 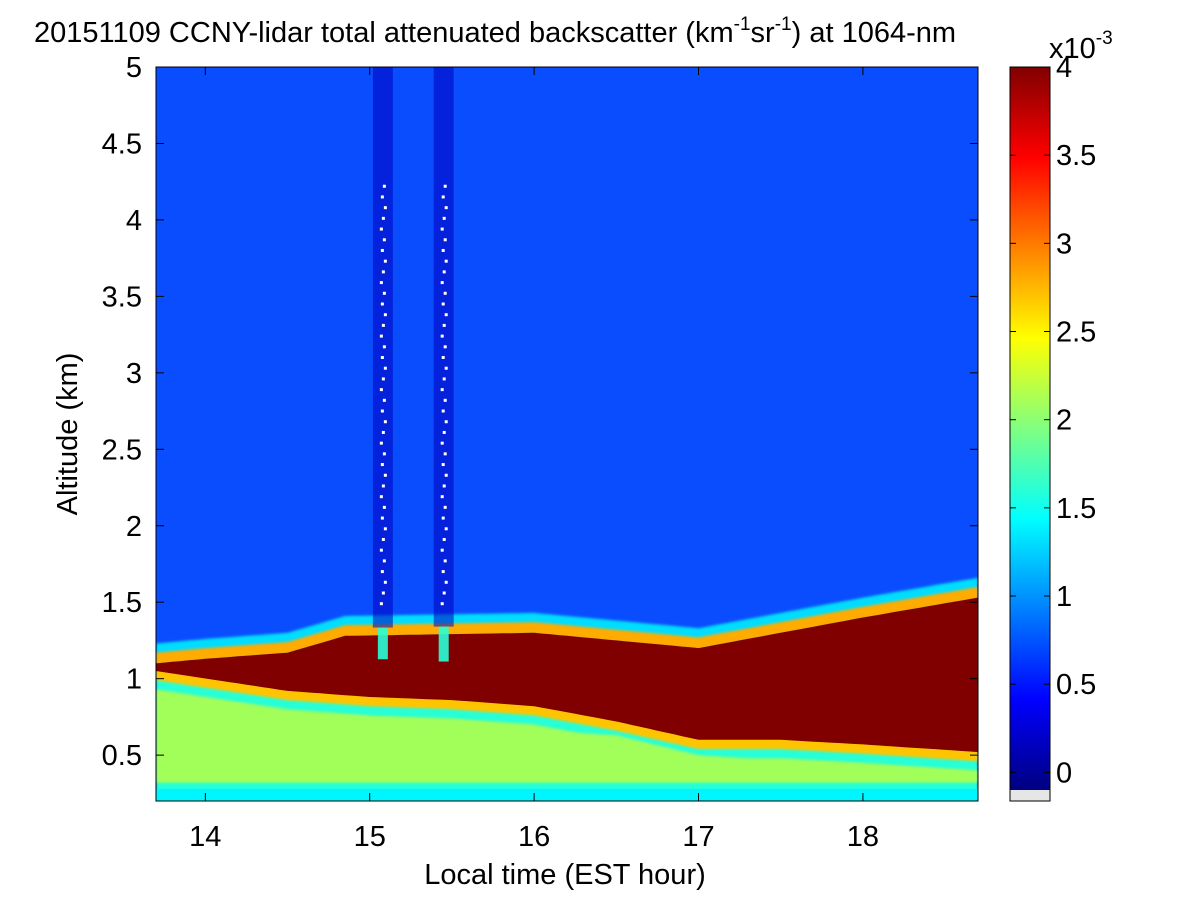 I want to click on colorbar: 0 0.5 1 1.5 2 2.5 3 3.5 4 x10-3, so click(x=1061, y=415).